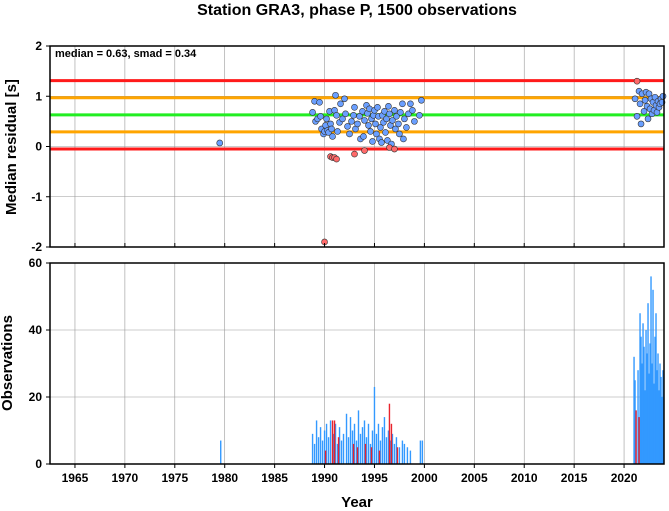 The width and height of the screenshot is (669, 511). What do you see at coordinates (357, 10) in the screenshot?
I see `chart-title: Station GRA3, phase P, 1500 observations` at bounding box center [357, 10].